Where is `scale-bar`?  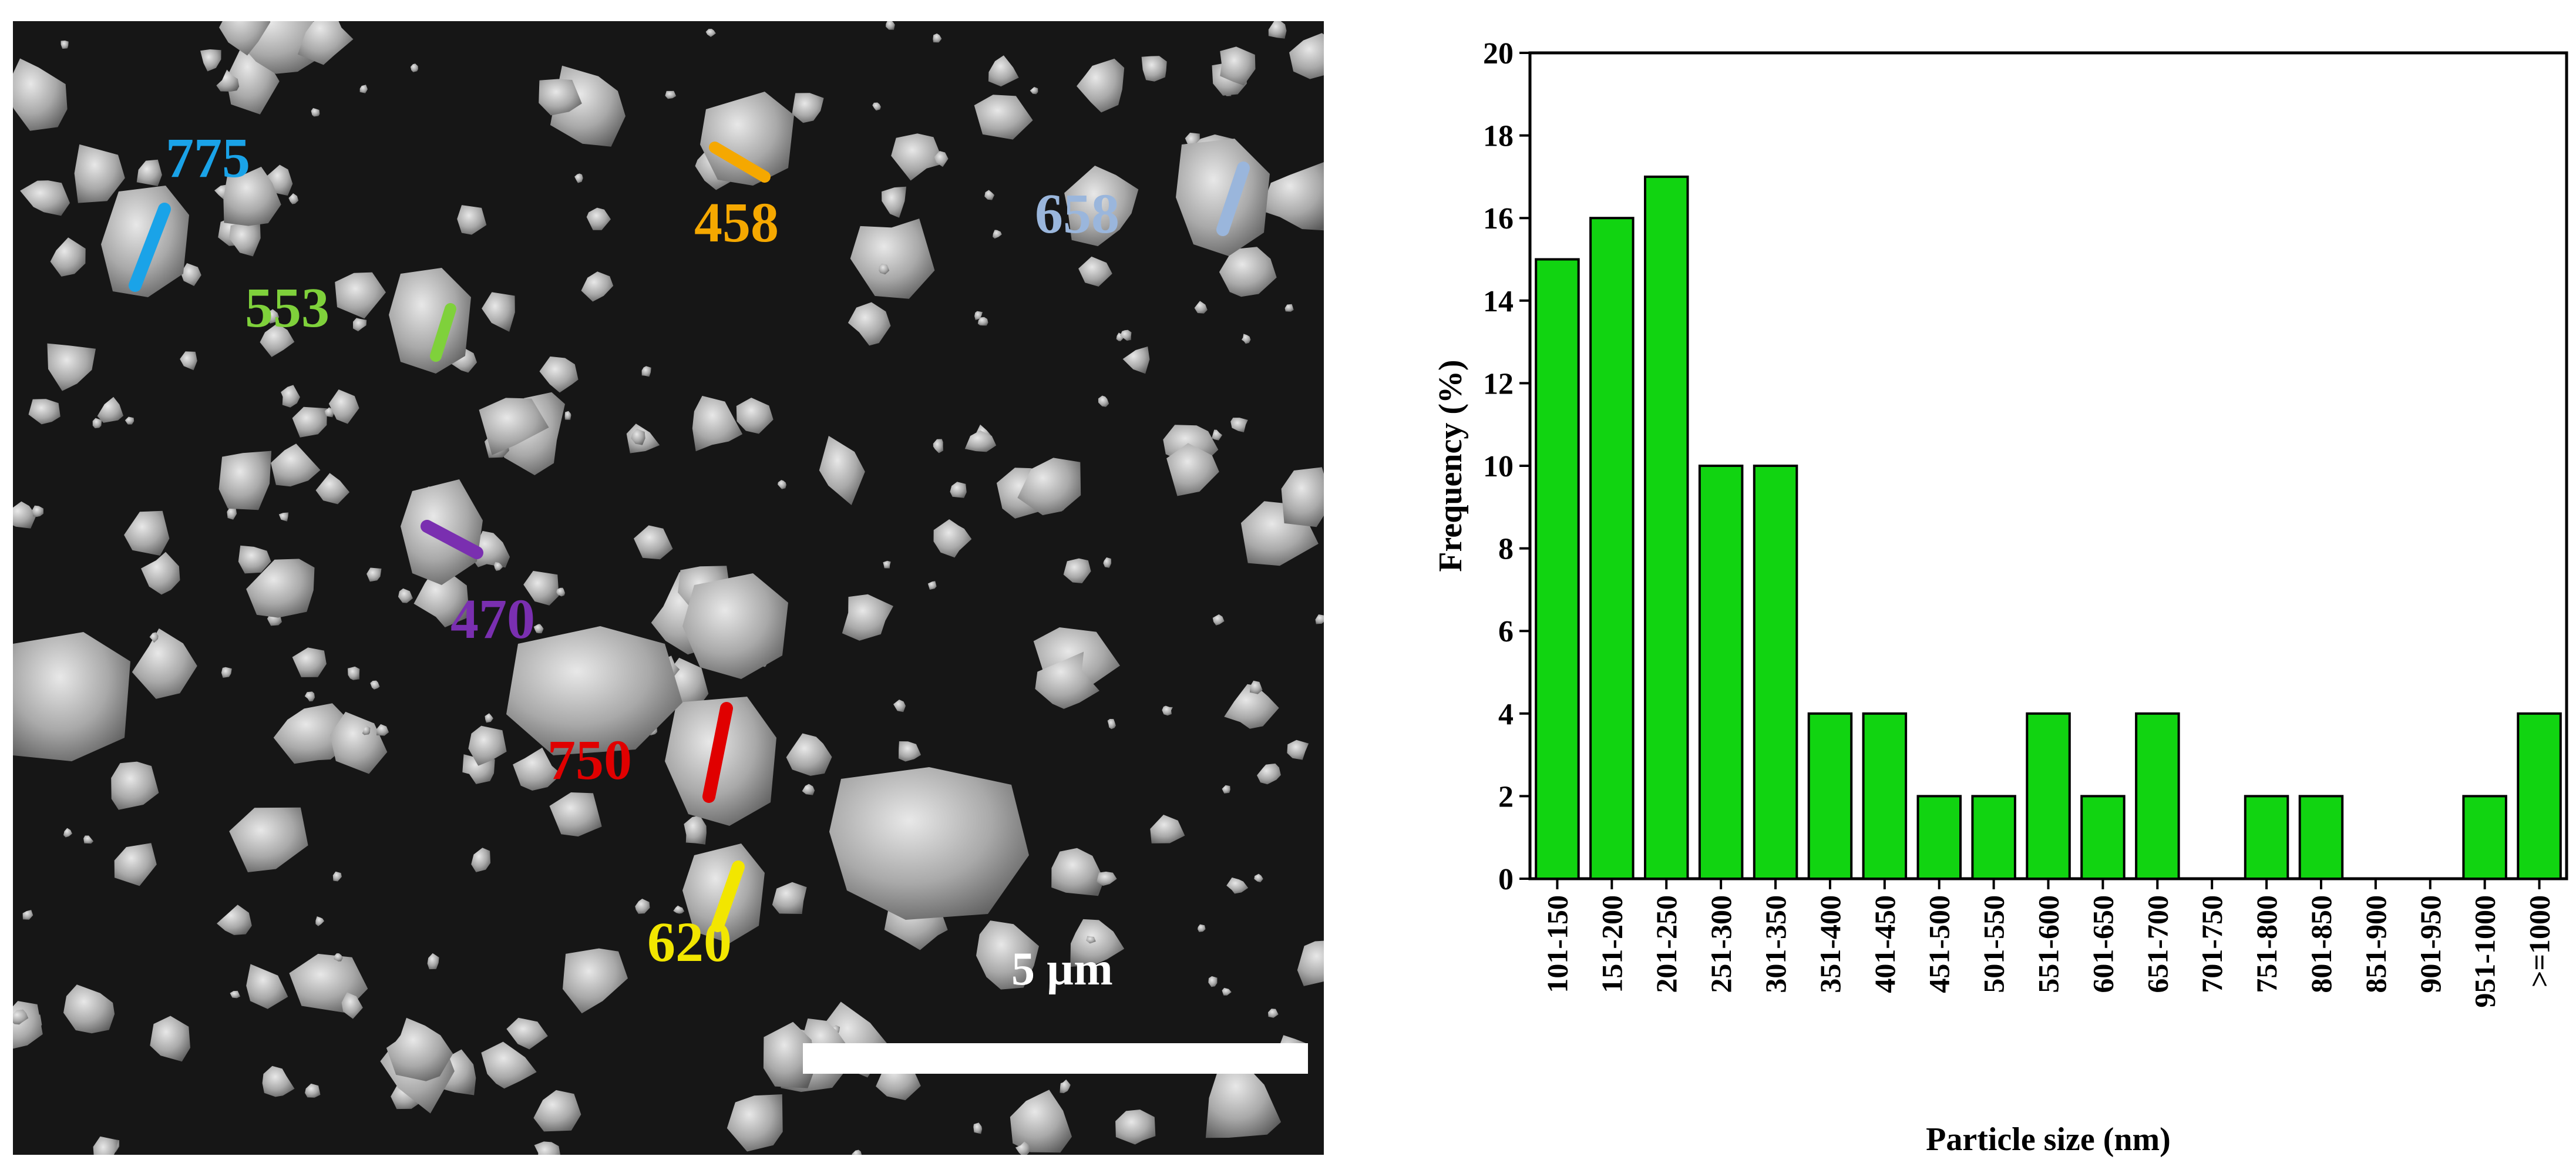 scale-bar is located at coordinates (1055, 1058).